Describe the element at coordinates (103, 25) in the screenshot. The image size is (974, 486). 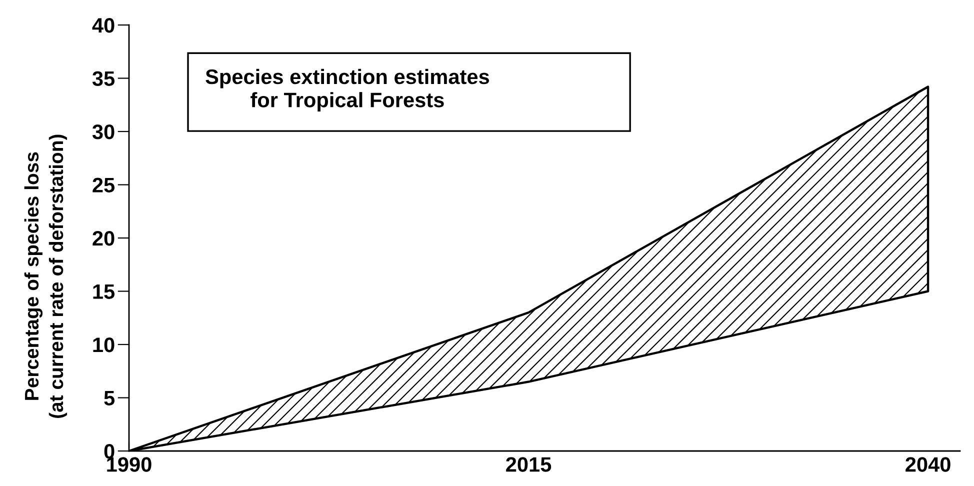
I see `y-tick-label: 40` at that location.